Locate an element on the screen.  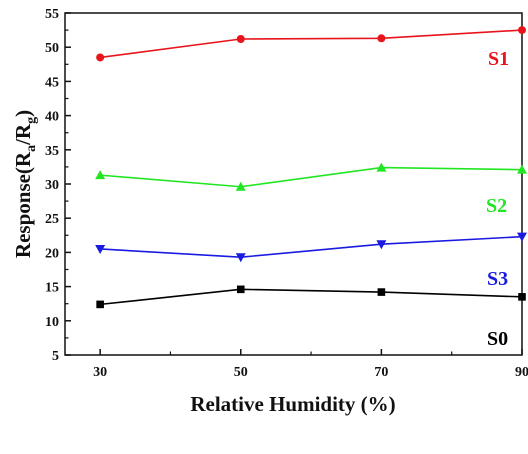
series-s2 is located at coordinates (311, 176).